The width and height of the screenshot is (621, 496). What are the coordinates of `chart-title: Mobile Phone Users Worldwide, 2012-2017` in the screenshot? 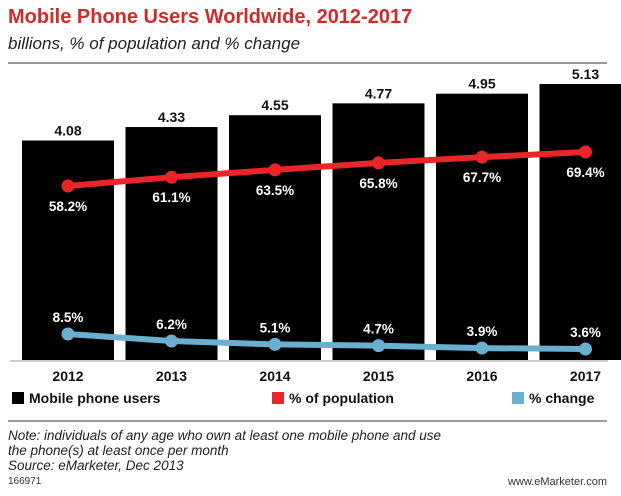 It's located at (210, 17).